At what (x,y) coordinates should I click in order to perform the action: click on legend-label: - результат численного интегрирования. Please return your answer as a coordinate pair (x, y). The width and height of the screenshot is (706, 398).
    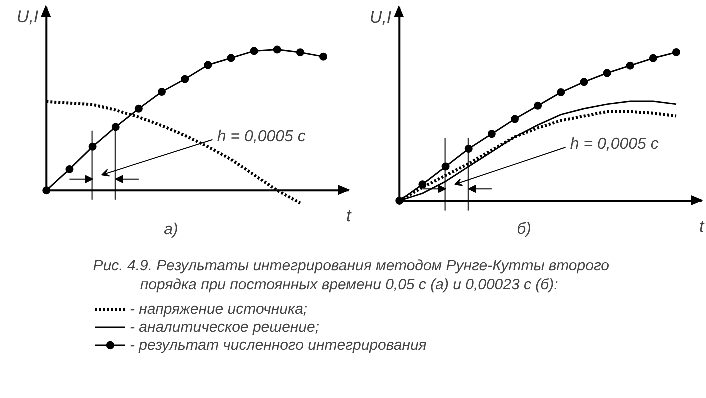
    Looking at the image, I should click on (278, 345).